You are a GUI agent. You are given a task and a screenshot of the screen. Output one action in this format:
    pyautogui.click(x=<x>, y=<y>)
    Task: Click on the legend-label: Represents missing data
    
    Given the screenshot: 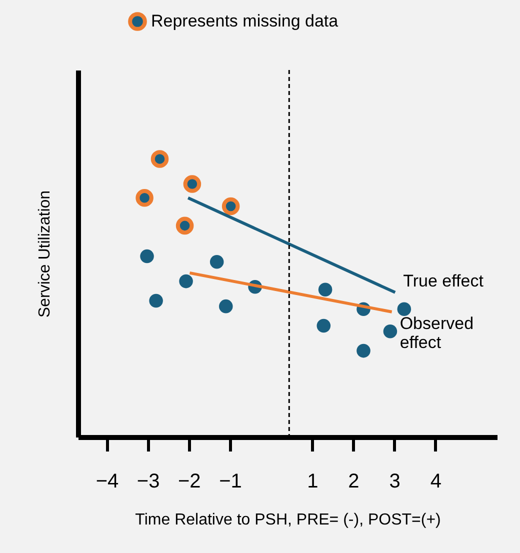 What is the action you would take?
    pyautogui.click(x=245, y=21)
    